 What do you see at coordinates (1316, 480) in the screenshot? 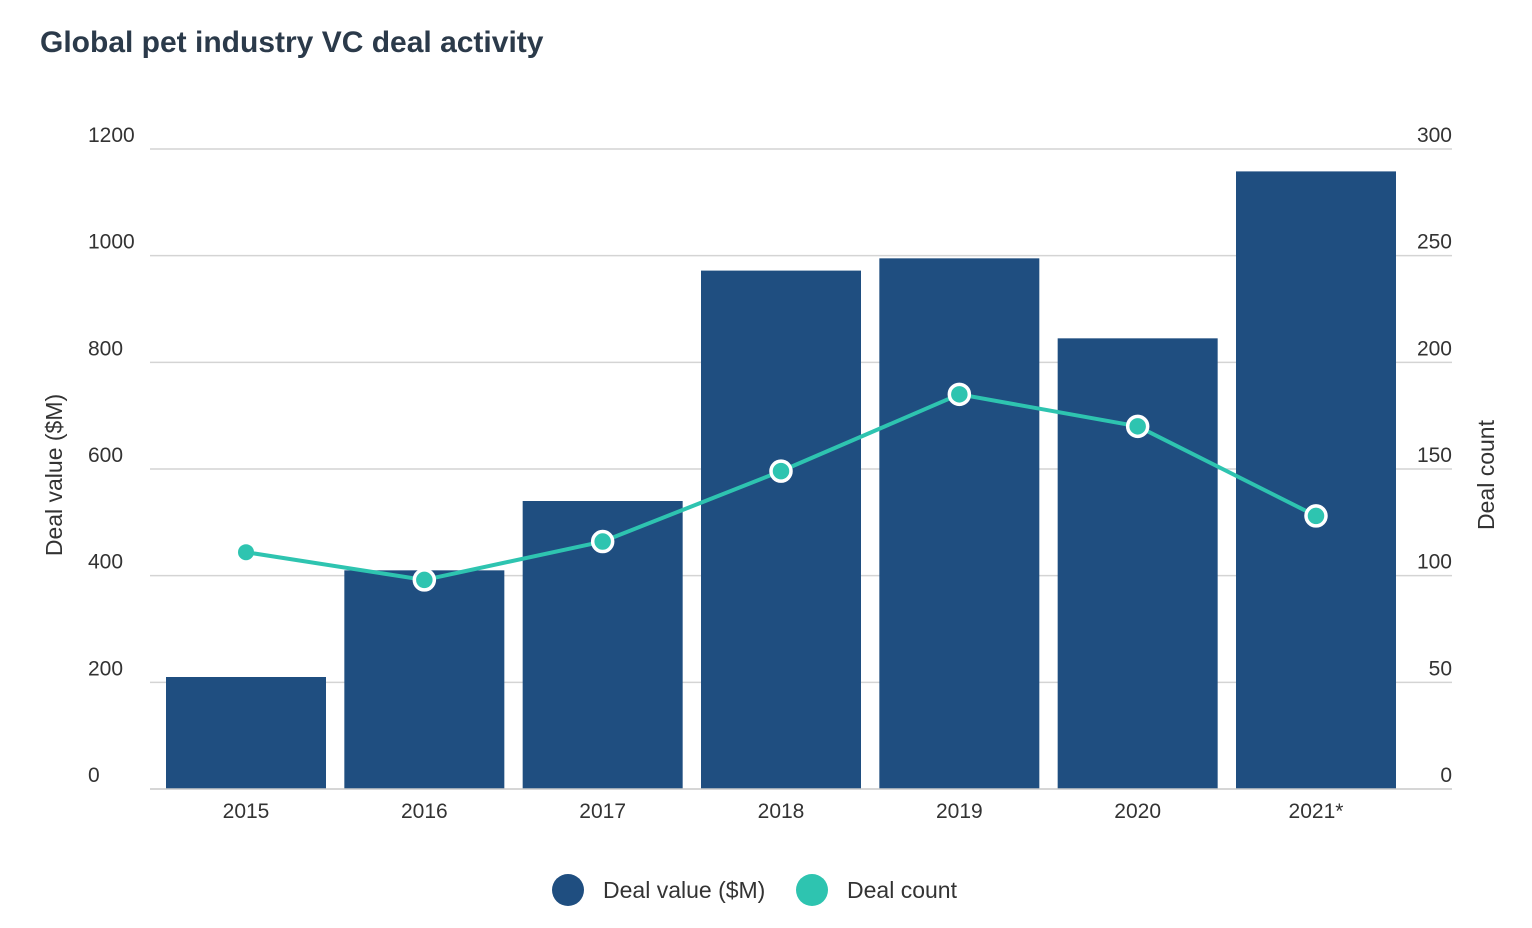
I see `bar-2021` at bounding box center [1316, 480].